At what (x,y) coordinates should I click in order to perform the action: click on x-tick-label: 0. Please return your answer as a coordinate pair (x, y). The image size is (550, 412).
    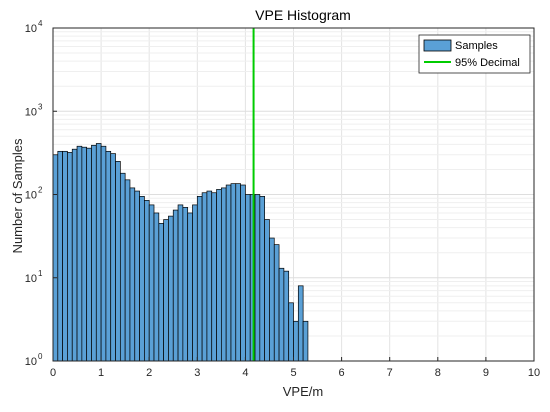
    Looking at the image, I should click on (53, 373).